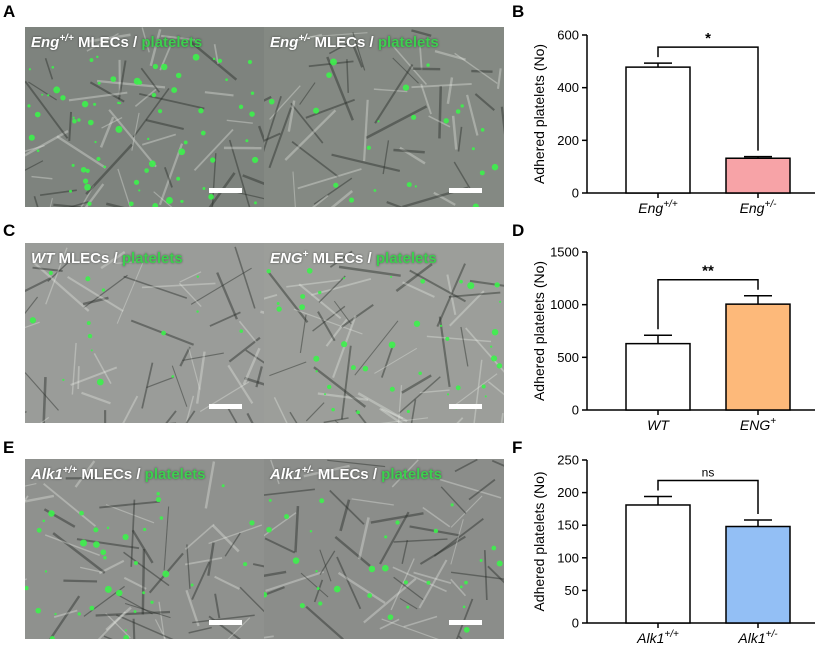 Image resolution: width=829 pixels, height=648 pixels. Describe the element at coordinates (568, 35) in the screenshot. I see `y-tick-label: 600` at that location.